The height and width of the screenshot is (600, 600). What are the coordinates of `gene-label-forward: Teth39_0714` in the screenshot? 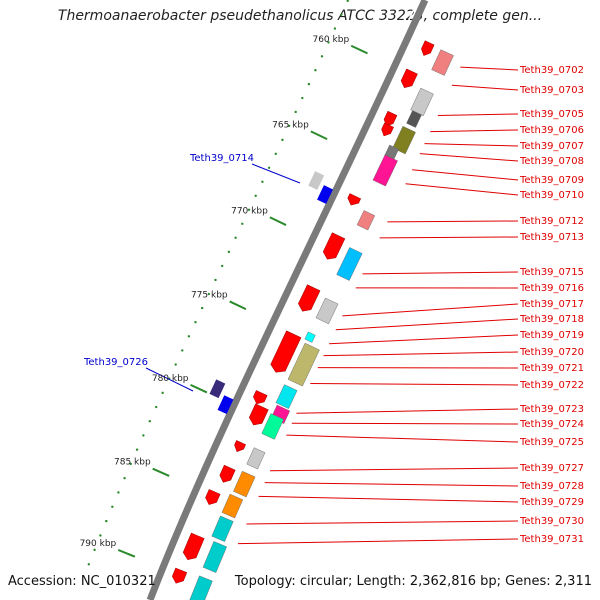 It's located at (221, 158).